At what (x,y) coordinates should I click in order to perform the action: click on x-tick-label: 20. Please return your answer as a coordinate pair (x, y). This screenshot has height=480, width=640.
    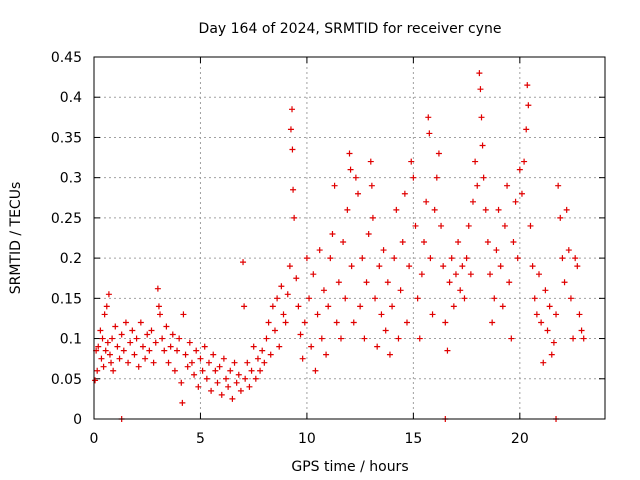
    Looking at the image, I should click on (520, 439).